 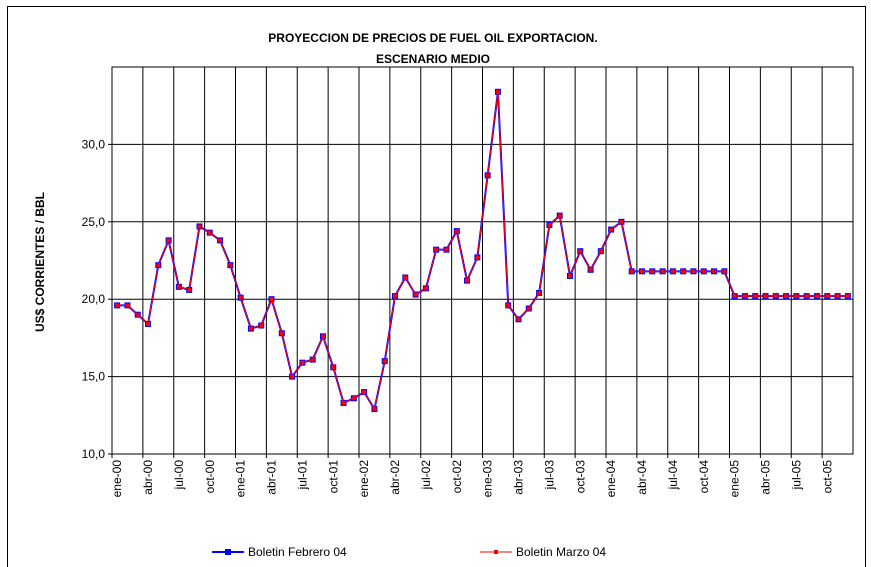 What do you see at coordinates (94, 144) in the screenshot?
I see `y-tick-label: 30,0` at bounding box center [94, 144].